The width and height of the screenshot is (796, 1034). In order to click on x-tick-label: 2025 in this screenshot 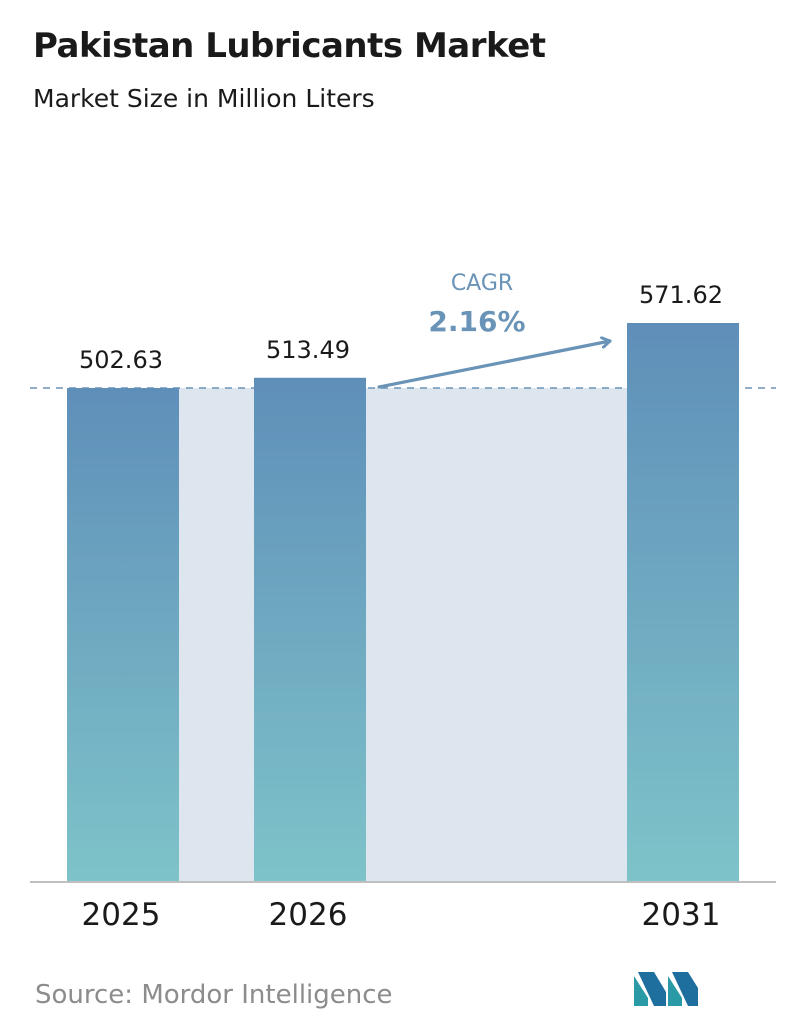, I will do `click(121, 915)`.